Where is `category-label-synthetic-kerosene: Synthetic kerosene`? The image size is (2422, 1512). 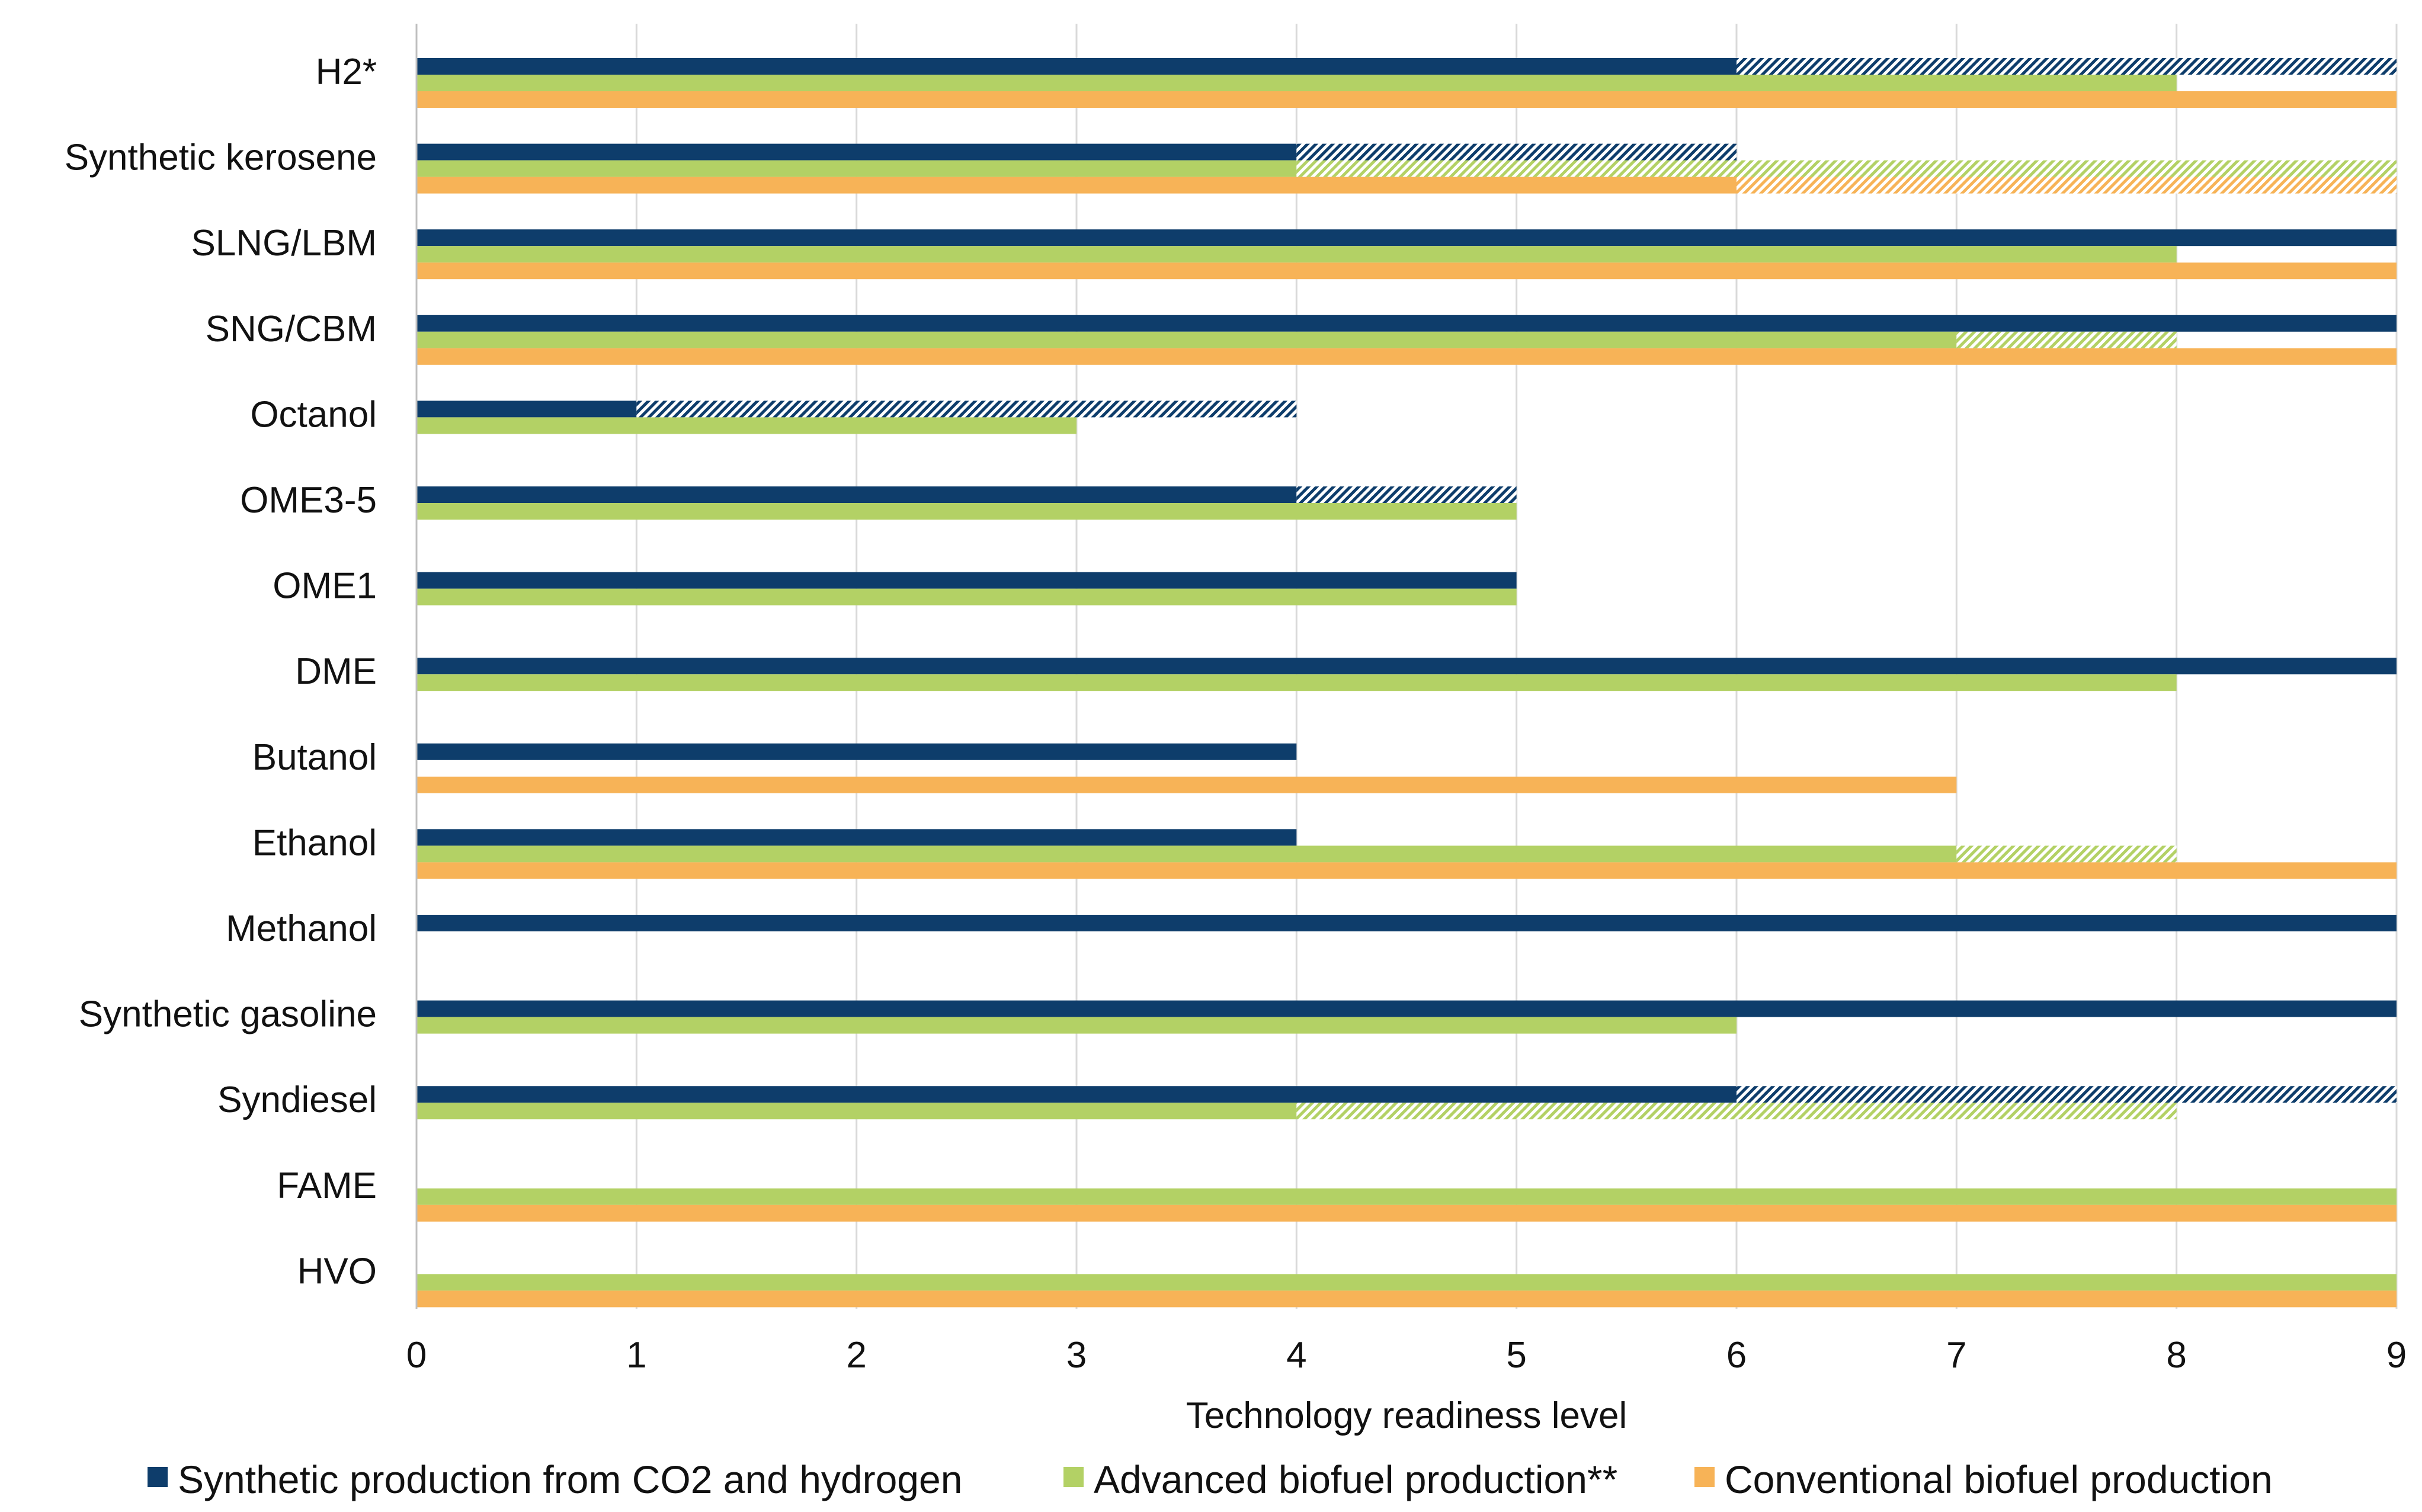
category-label-synthetic-kerosene: Synthetic kerosene is located at coordinates (221, 158).